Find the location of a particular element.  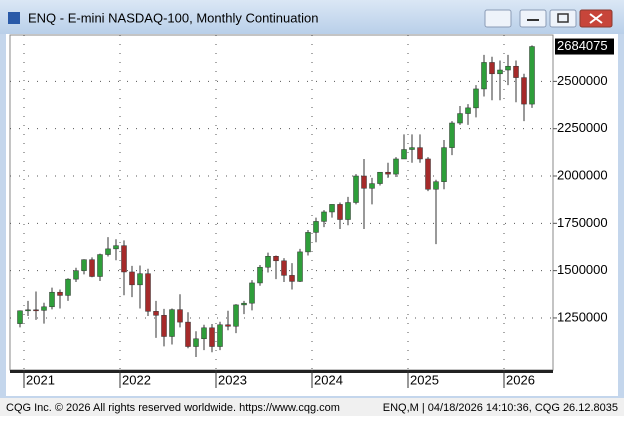

app-icon is located at coordinates (14, 18).